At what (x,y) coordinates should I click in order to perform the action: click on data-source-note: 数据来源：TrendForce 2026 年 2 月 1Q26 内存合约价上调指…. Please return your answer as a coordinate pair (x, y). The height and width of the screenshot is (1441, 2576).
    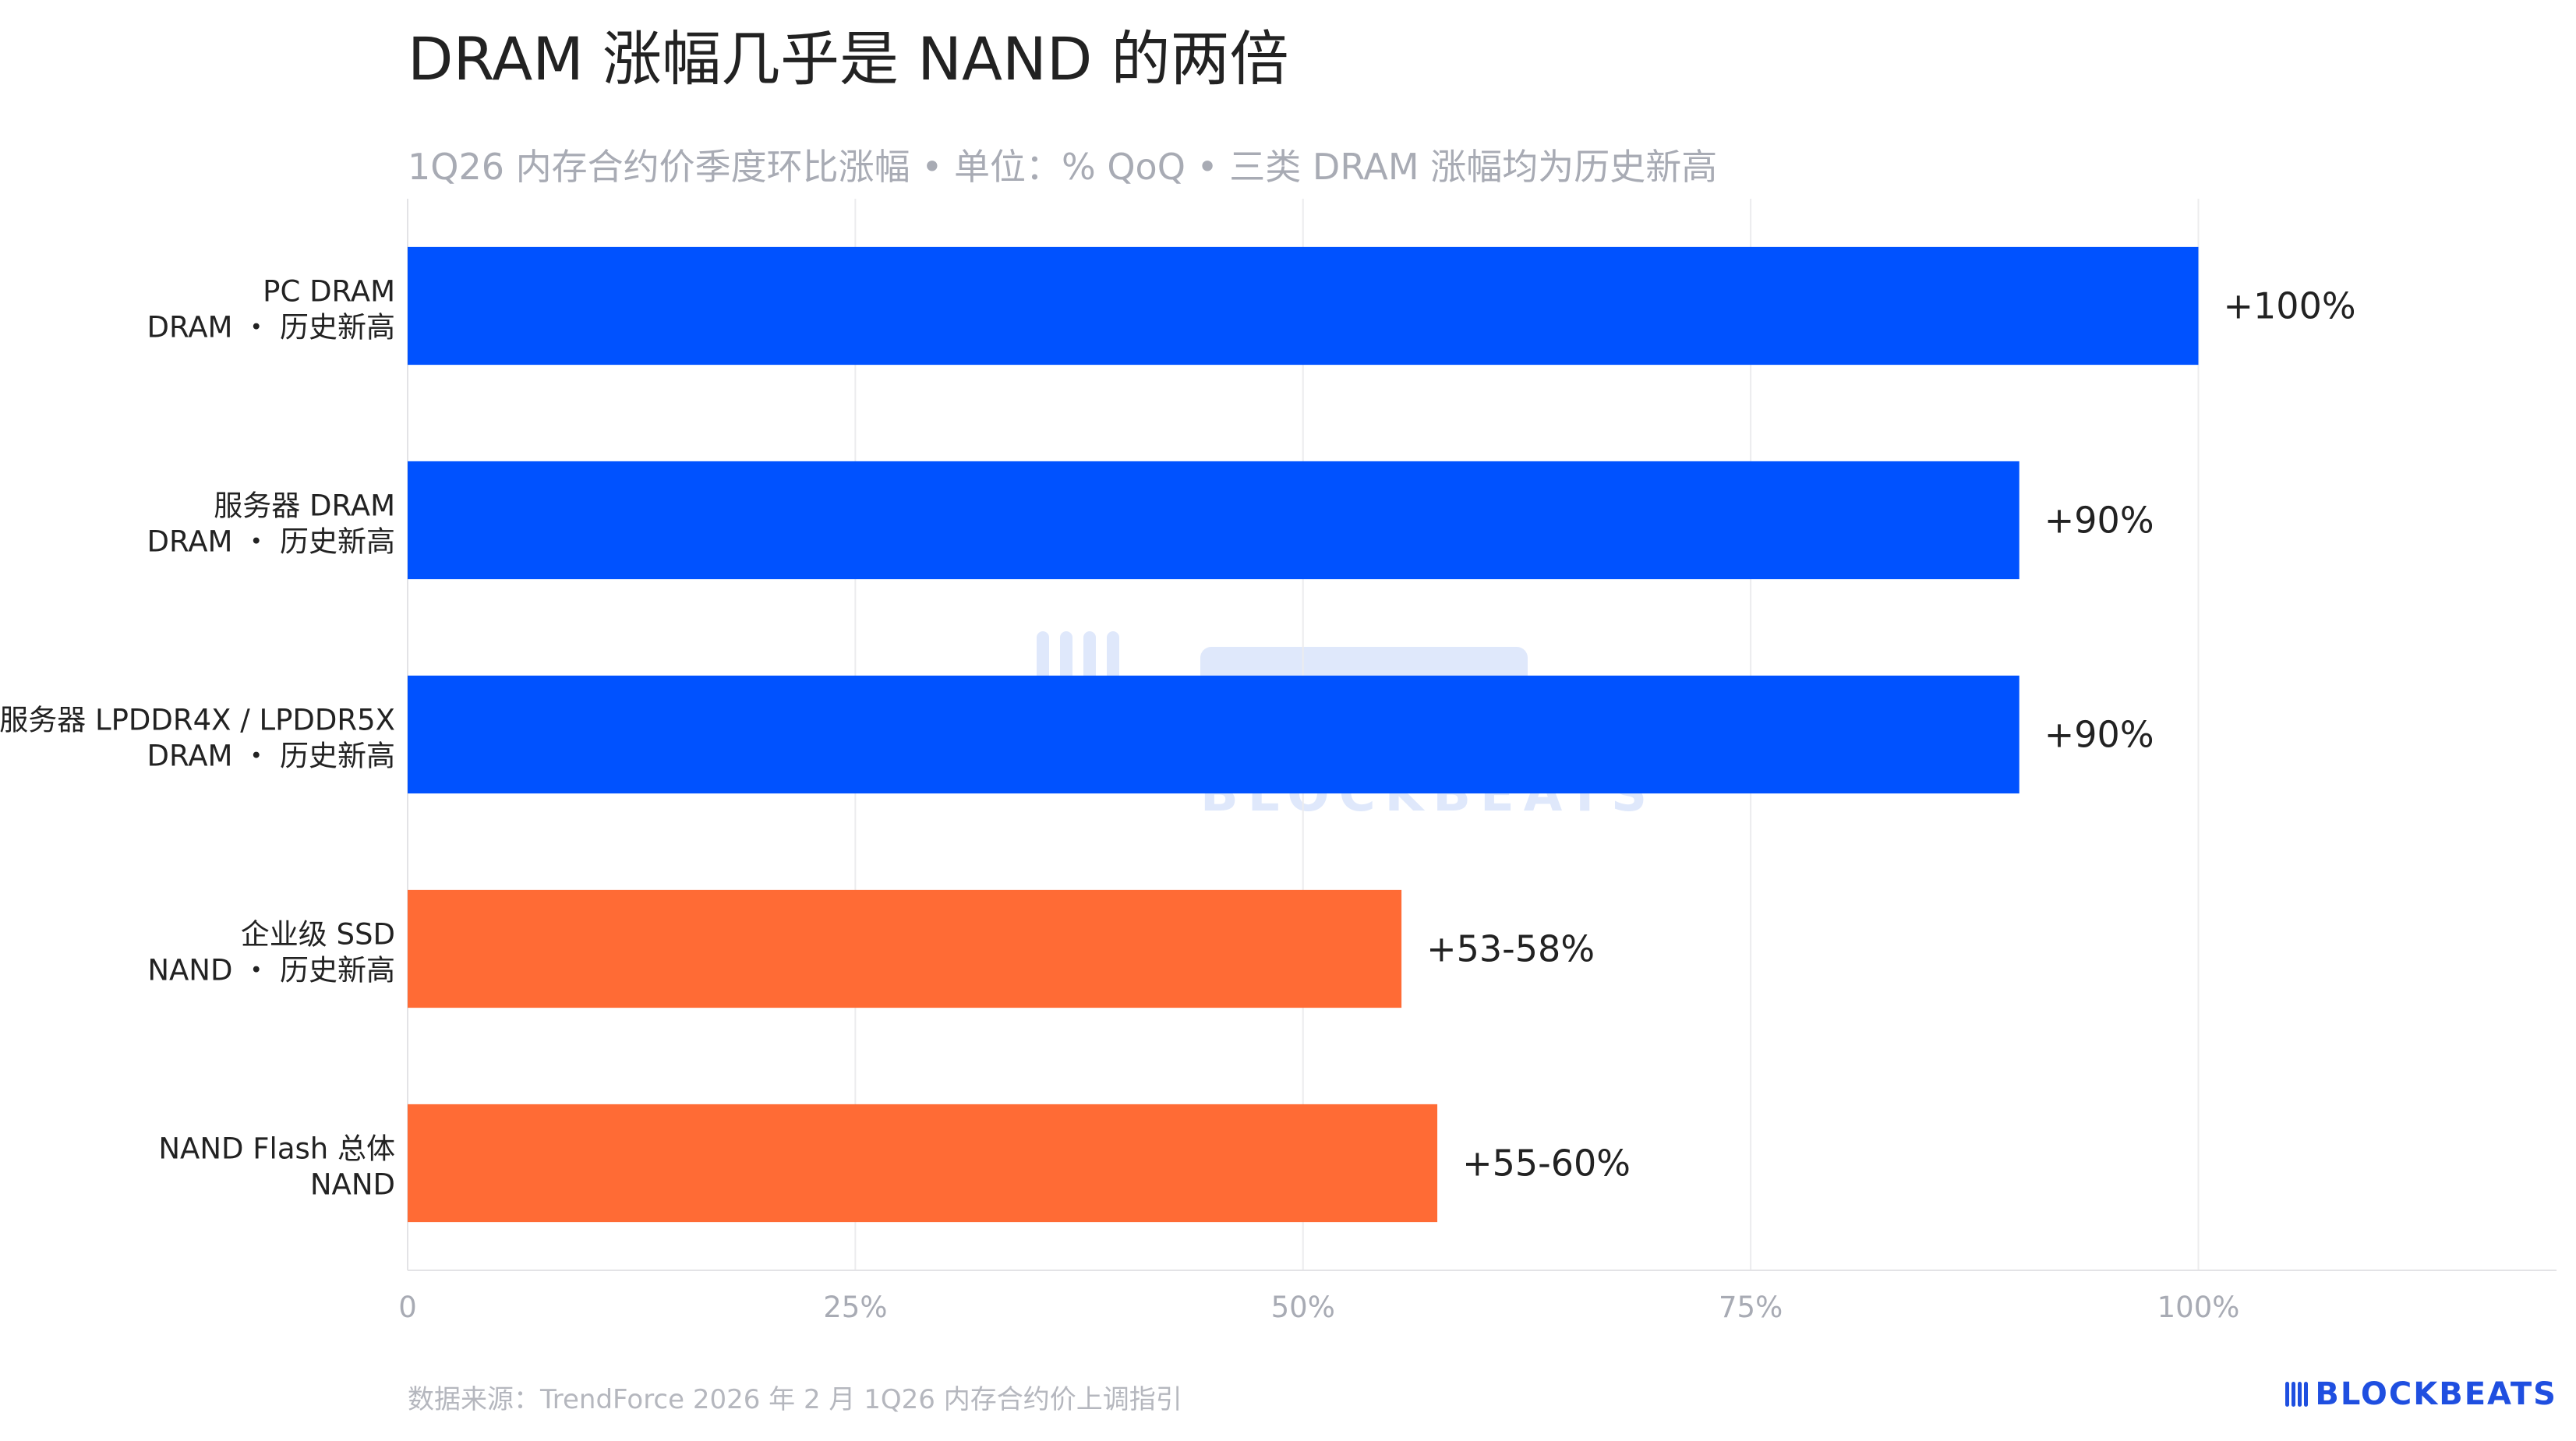
    Looking at the image, I should click on (795, 1399).